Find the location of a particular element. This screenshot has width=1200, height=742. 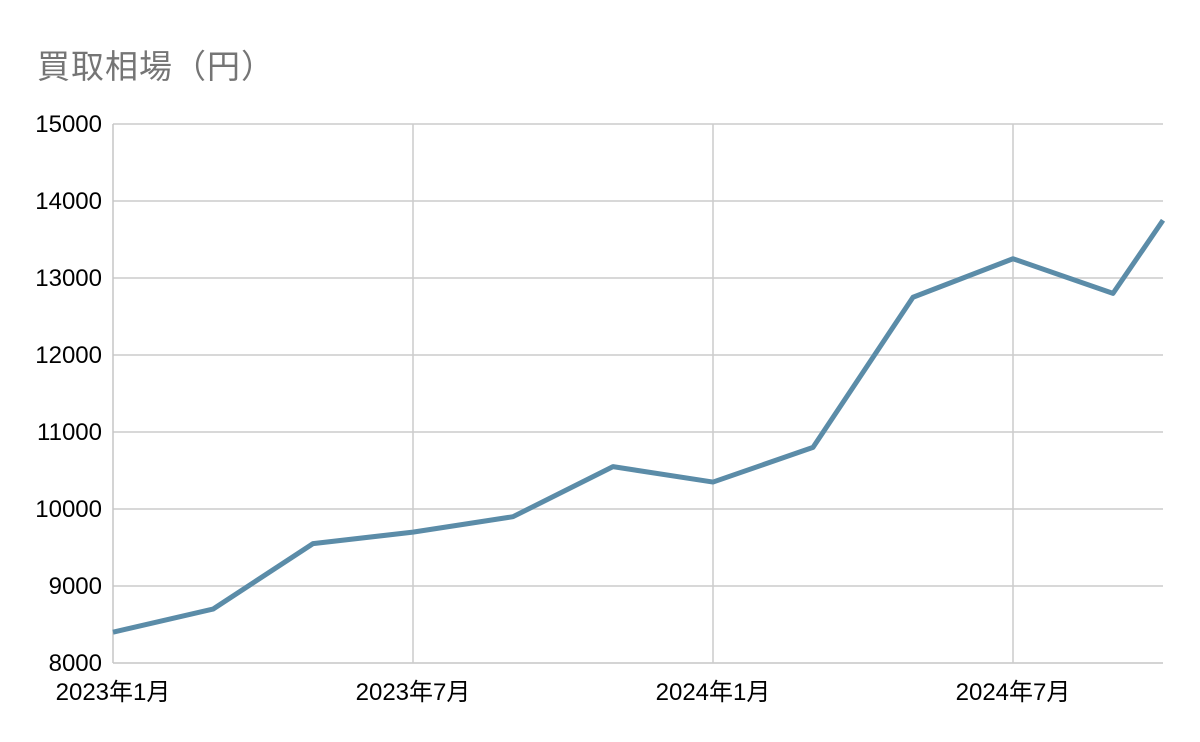

y-axis-labels: 8000 9000 10000 11000 12000 13000 14000 15000 is located at coordinates (68, 394).